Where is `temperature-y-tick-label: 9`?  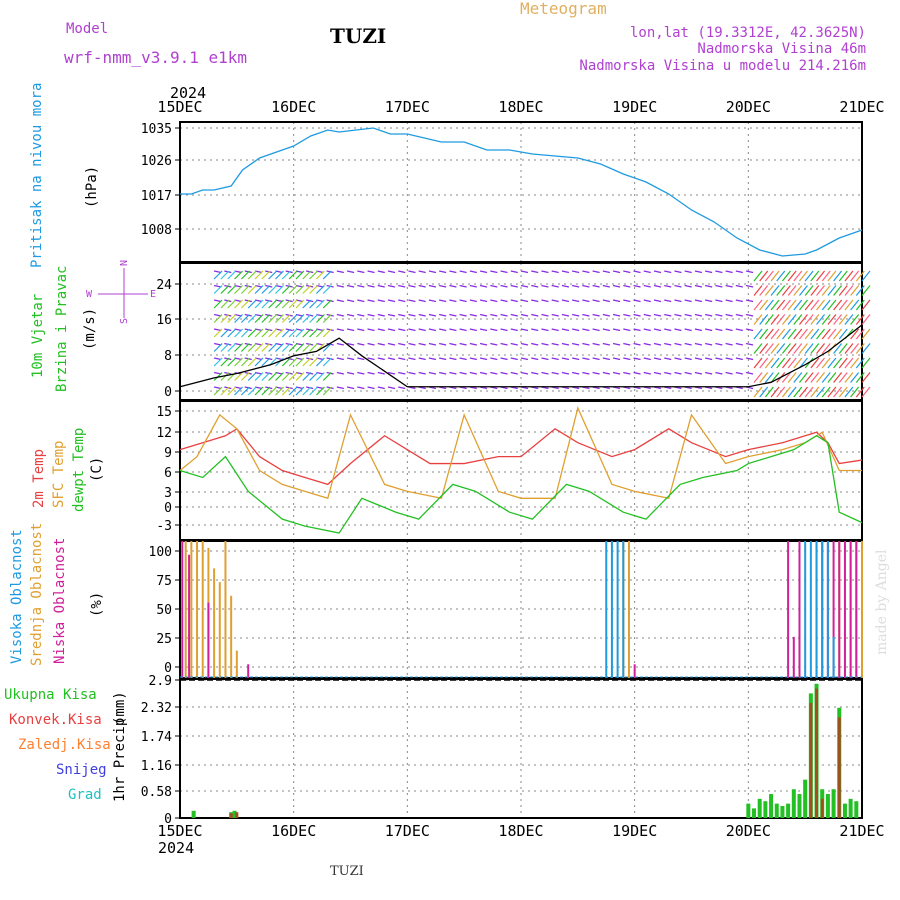
temperature-y-tick-label: 9 is located at coordinates (168, 453).